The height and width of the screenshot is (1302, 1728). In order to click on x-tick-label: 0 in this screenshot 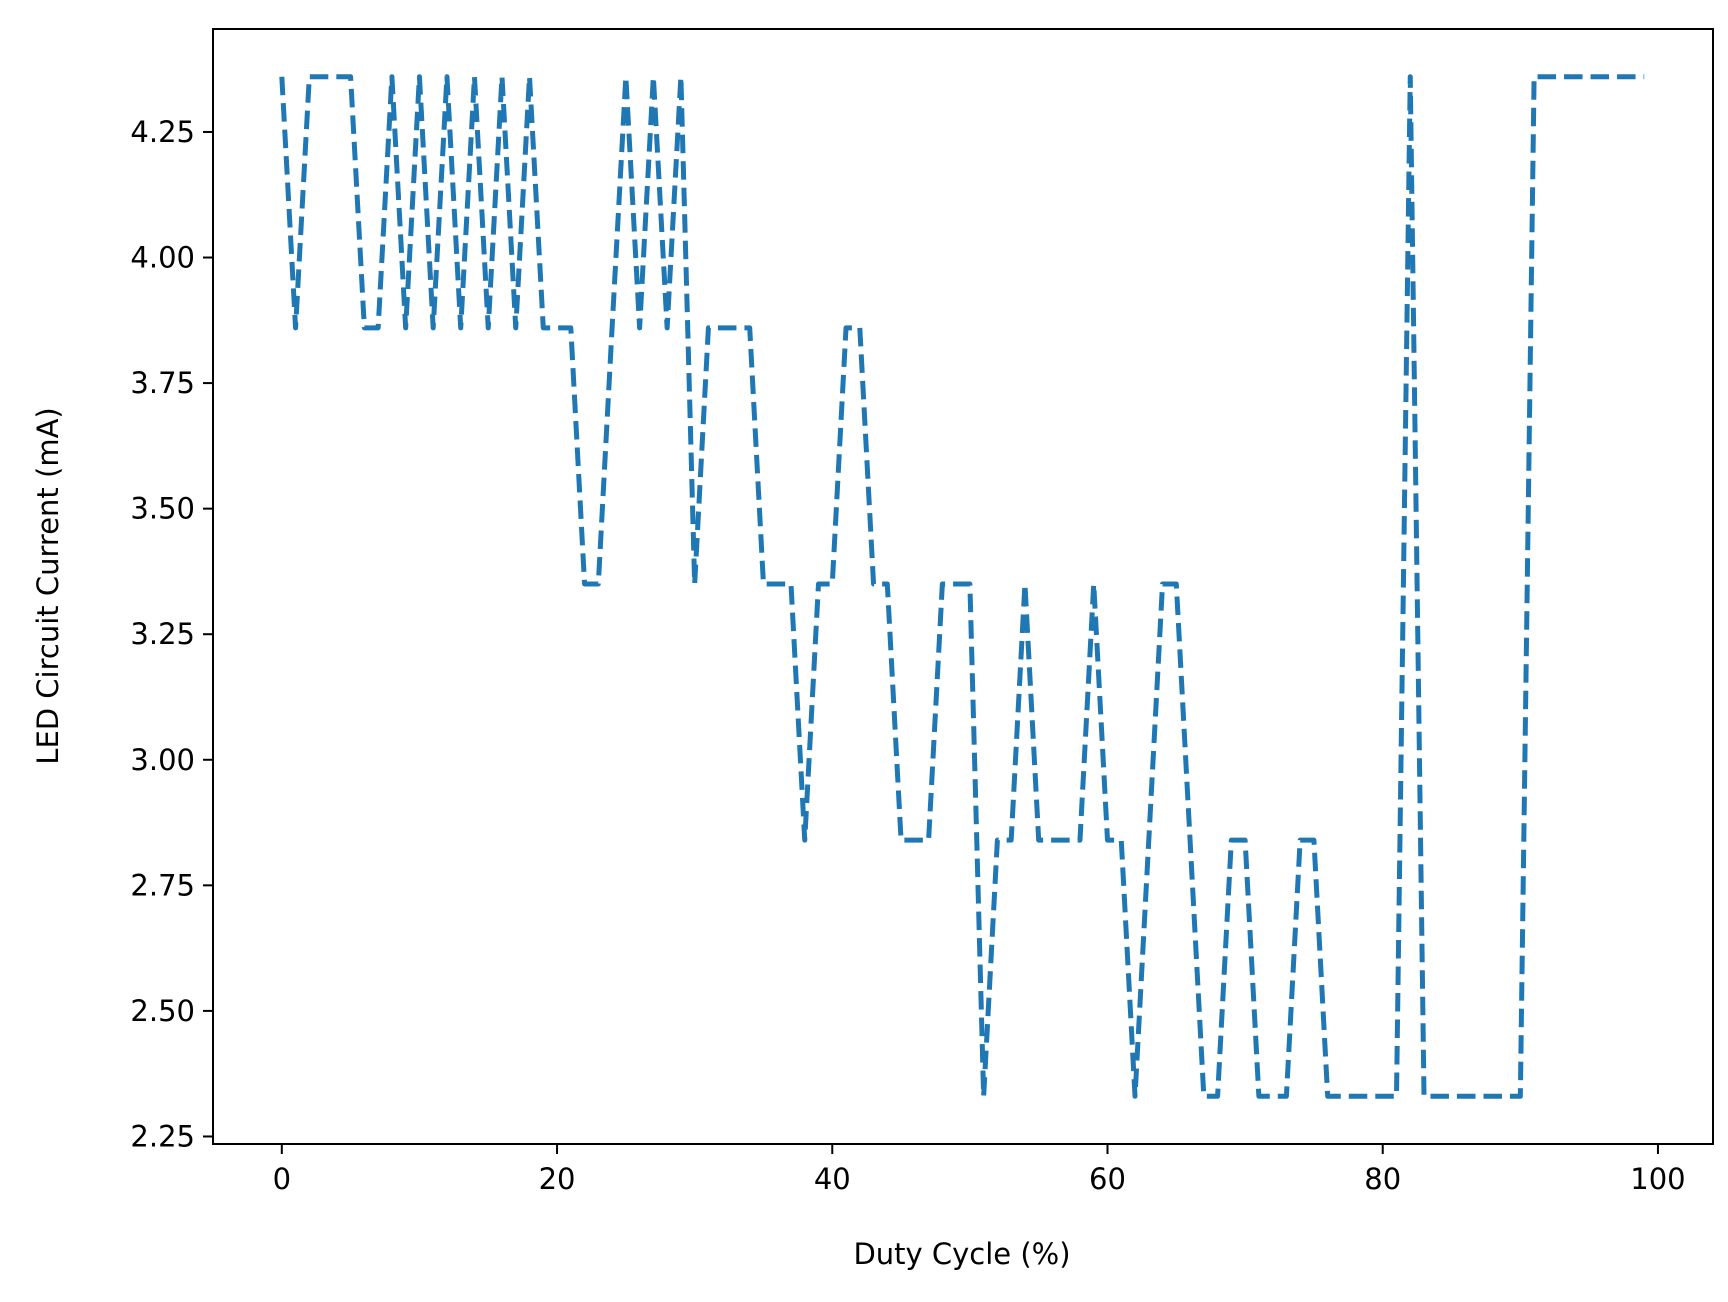, I will do `click(282, 1179)`.